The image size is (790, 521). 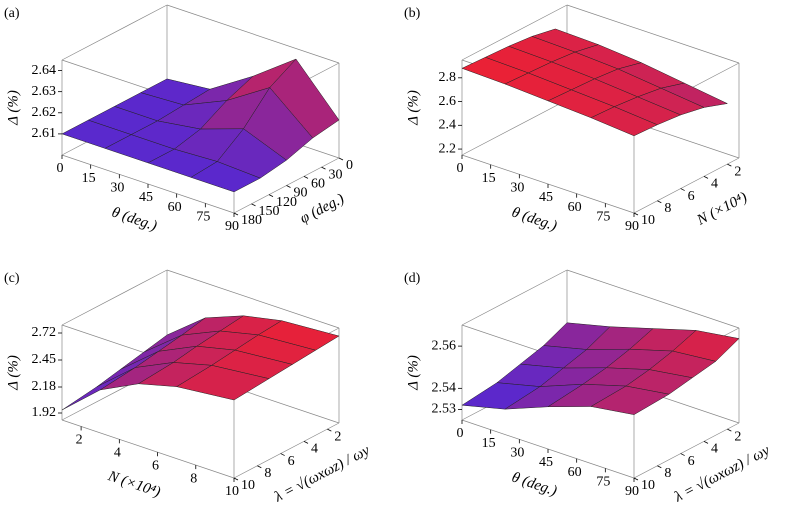 I want to click on x-axis-label: θ (deg.), so click(x=534, y=484).